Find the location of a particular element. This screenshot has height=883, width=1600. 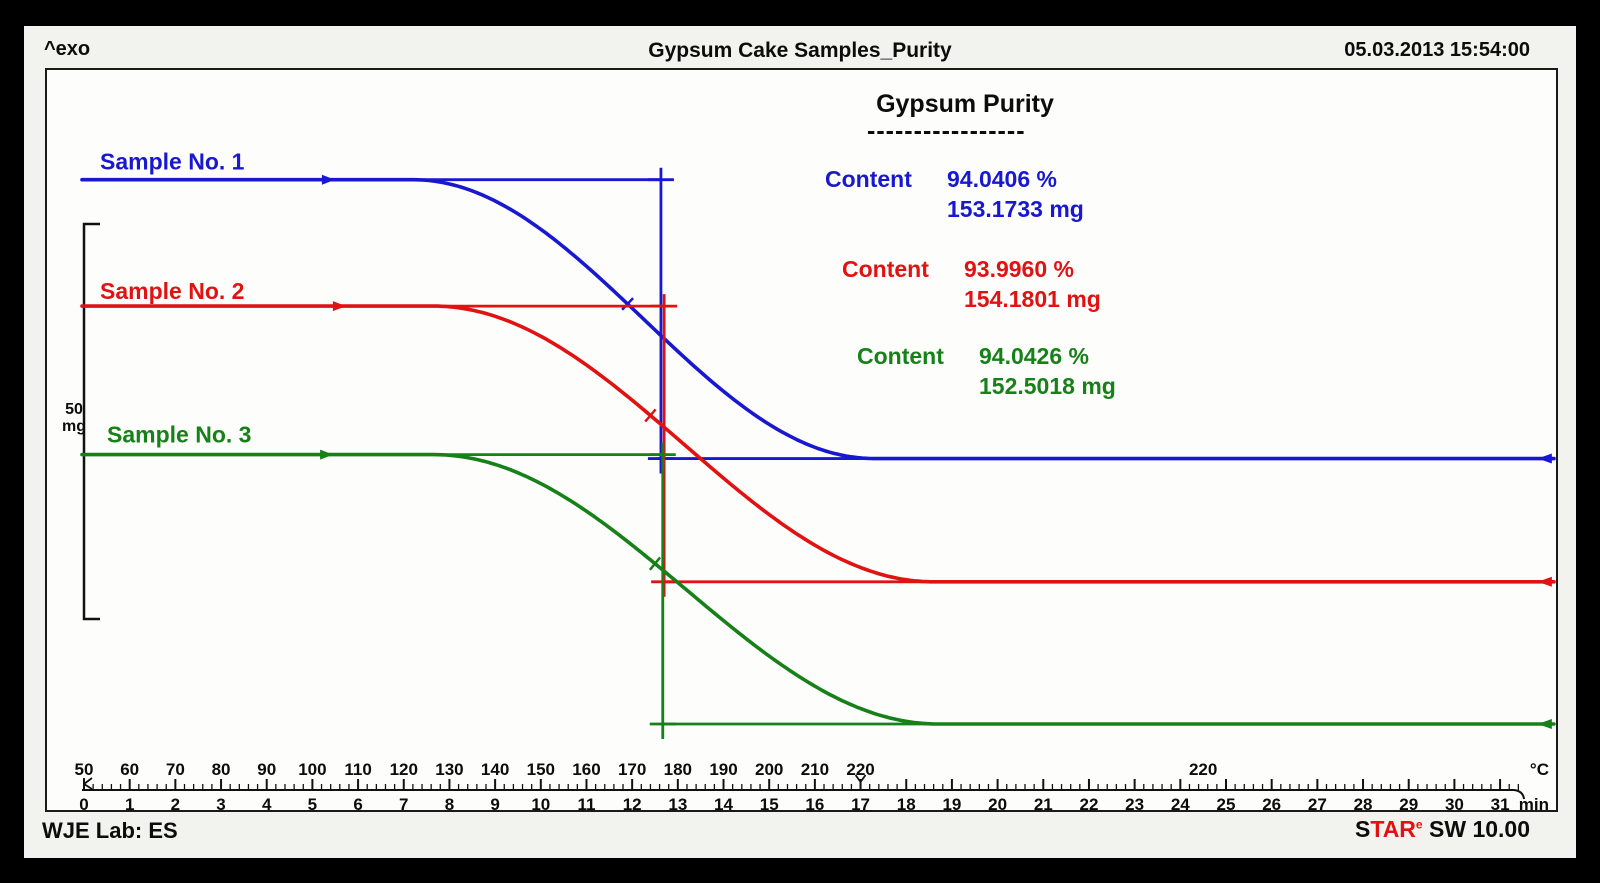

software-suffix: SW 10.00 is located at coordinates (1476, 829).